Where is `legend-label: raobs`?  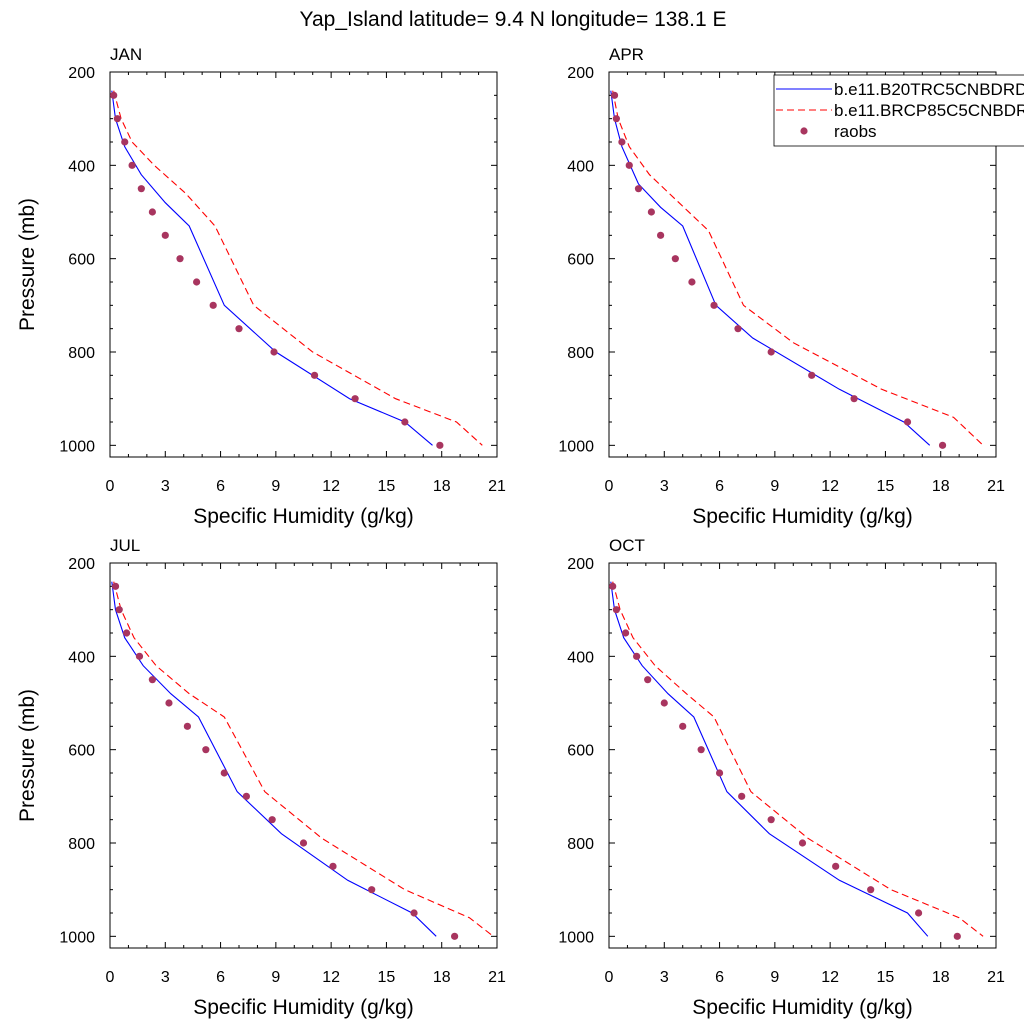
legend-label: raobs is located at coordinates (855, 131).